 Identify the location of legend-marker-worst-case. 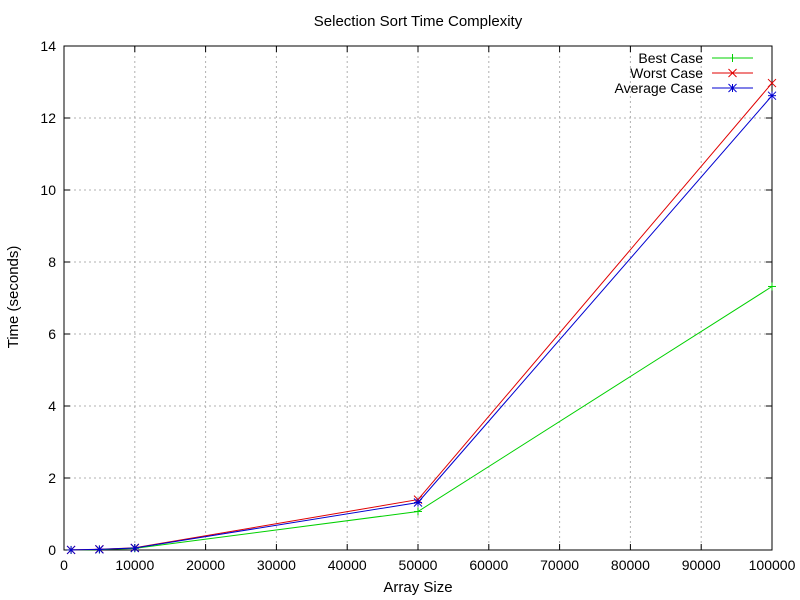
(732, 73).